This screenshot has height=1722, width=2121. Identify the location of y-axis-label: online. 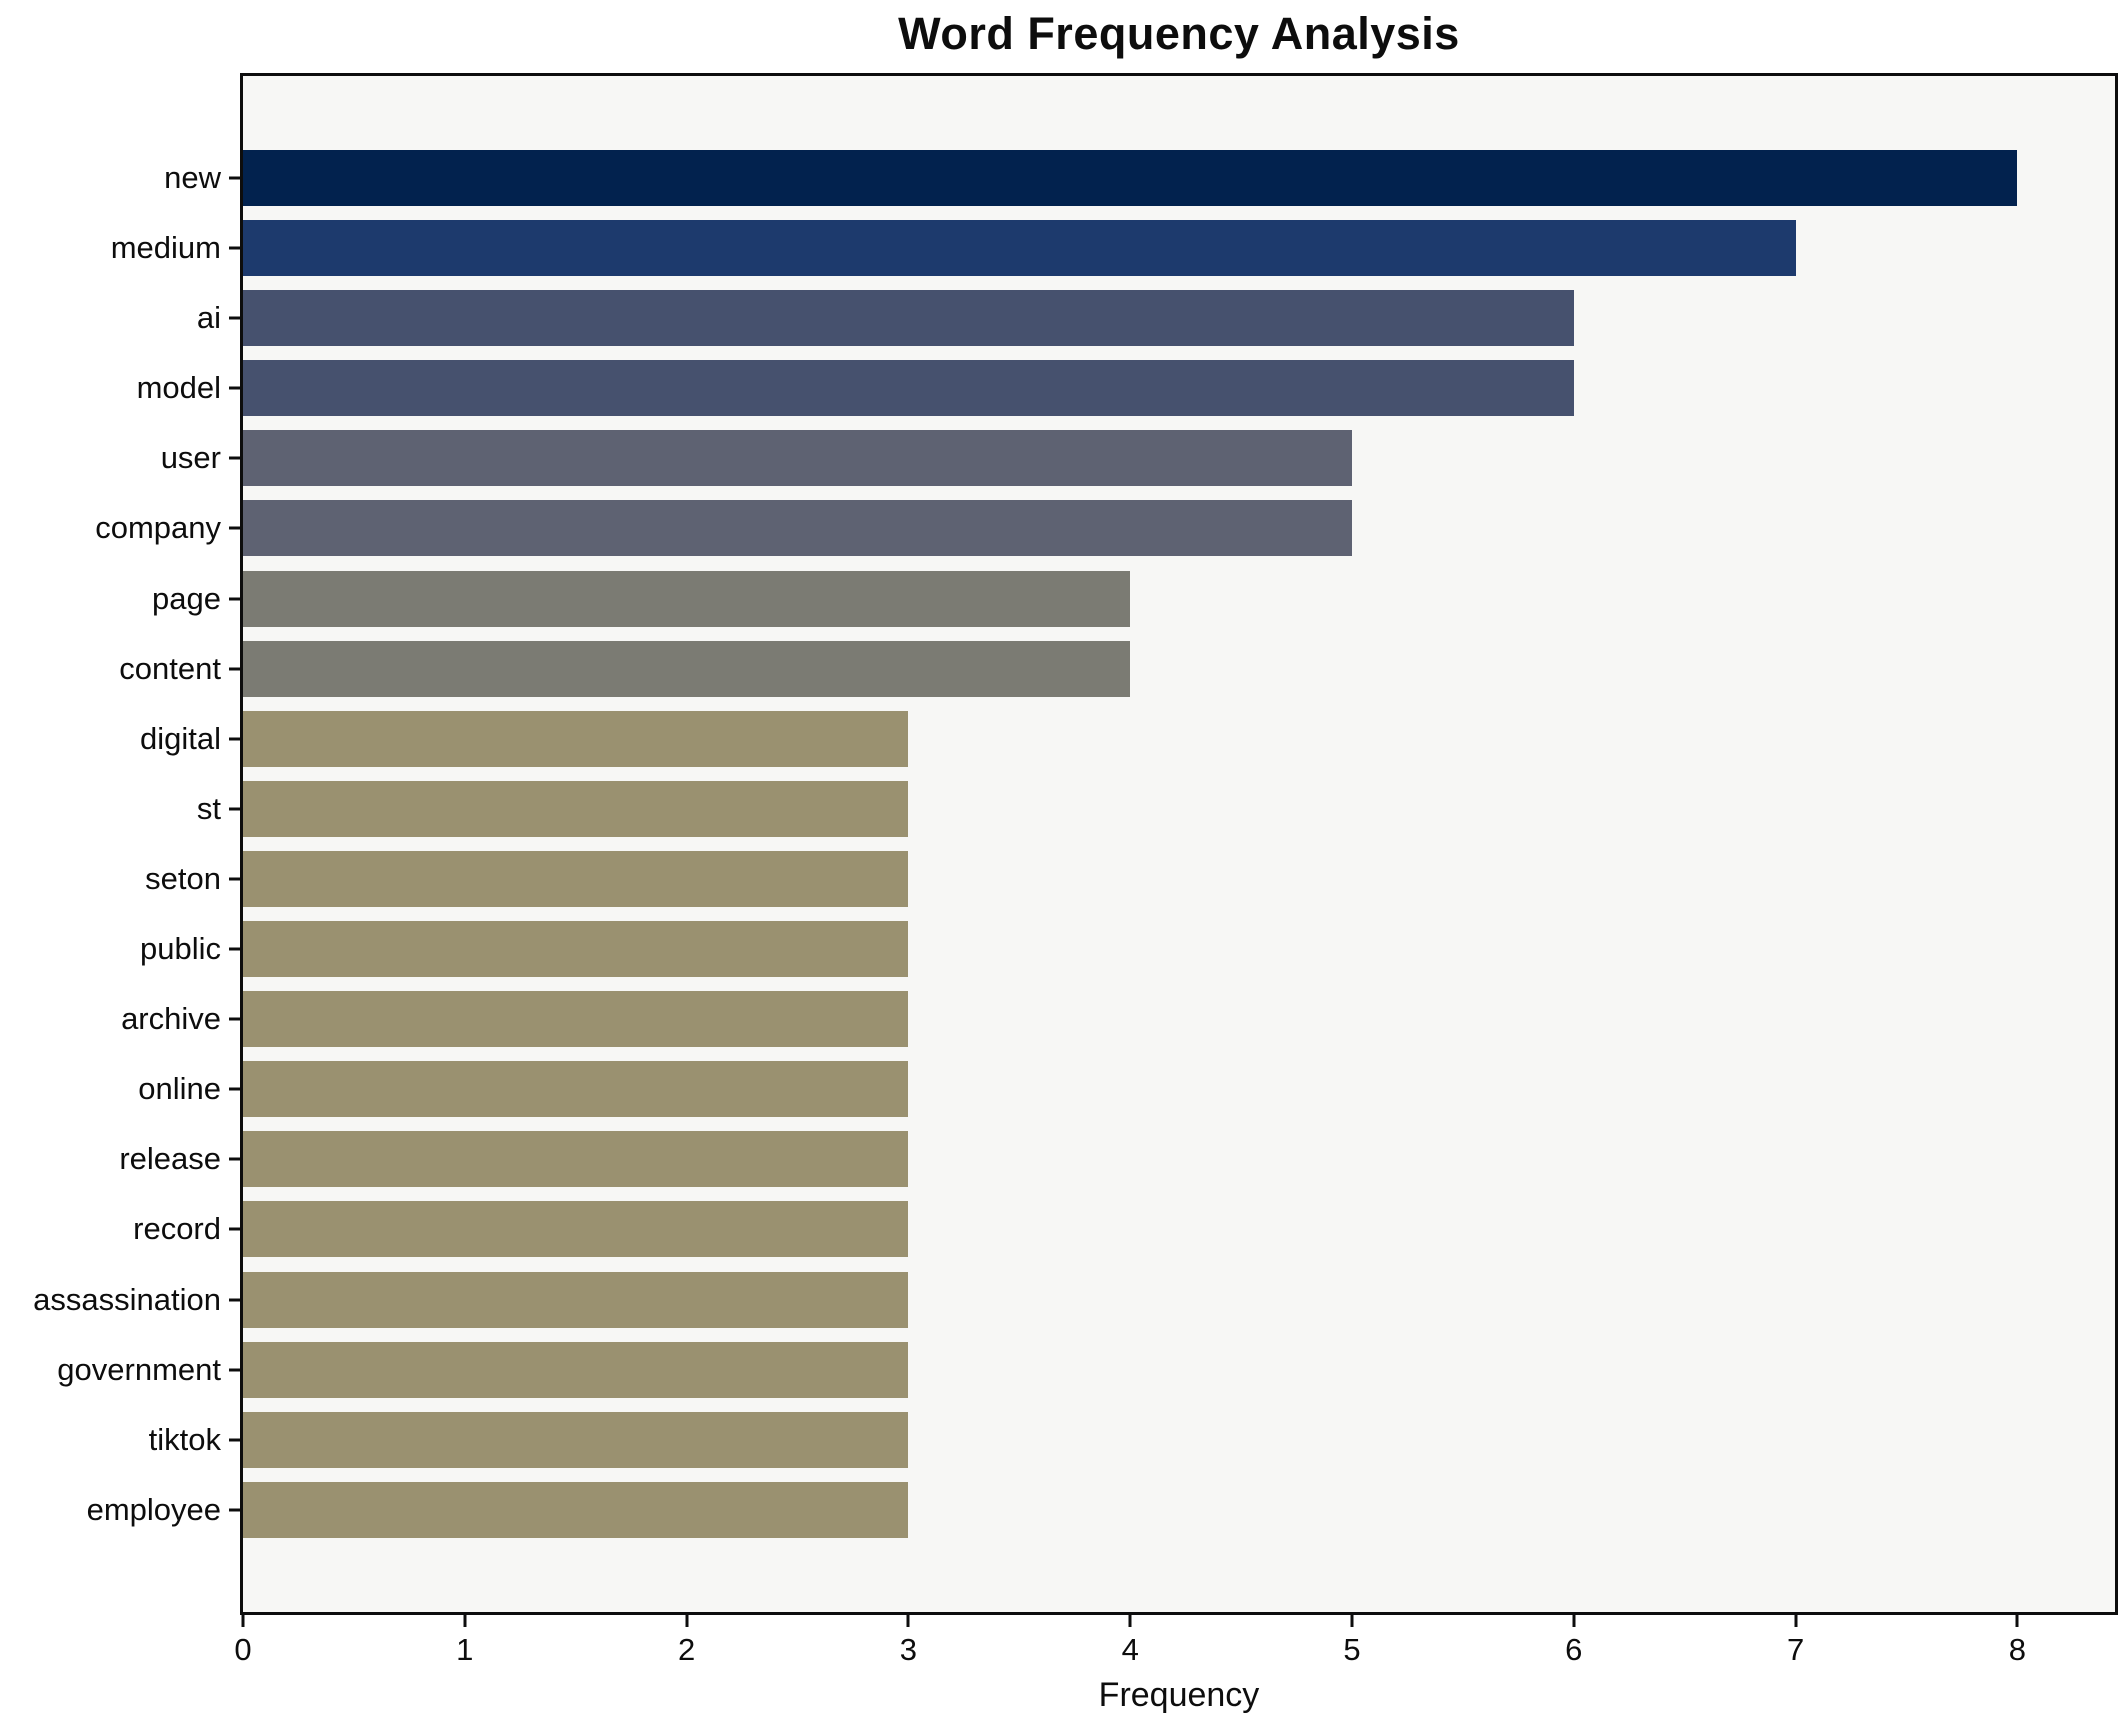
(179, 1089).